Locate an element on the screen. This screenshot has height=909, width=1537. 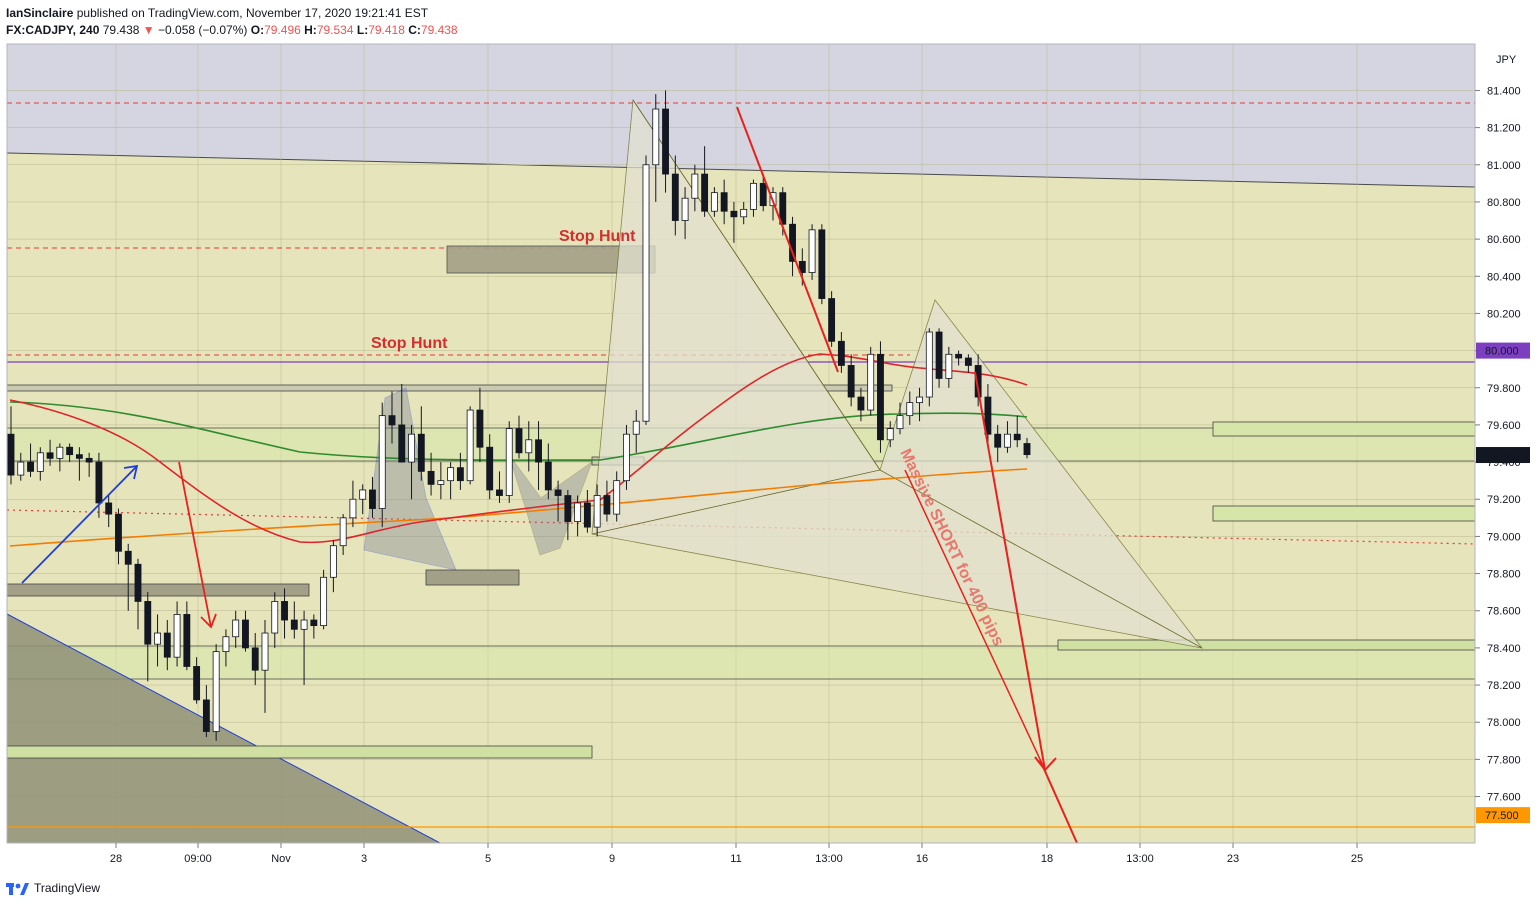
tradingview-footer: TradingView is located at coordinates (53, 888).